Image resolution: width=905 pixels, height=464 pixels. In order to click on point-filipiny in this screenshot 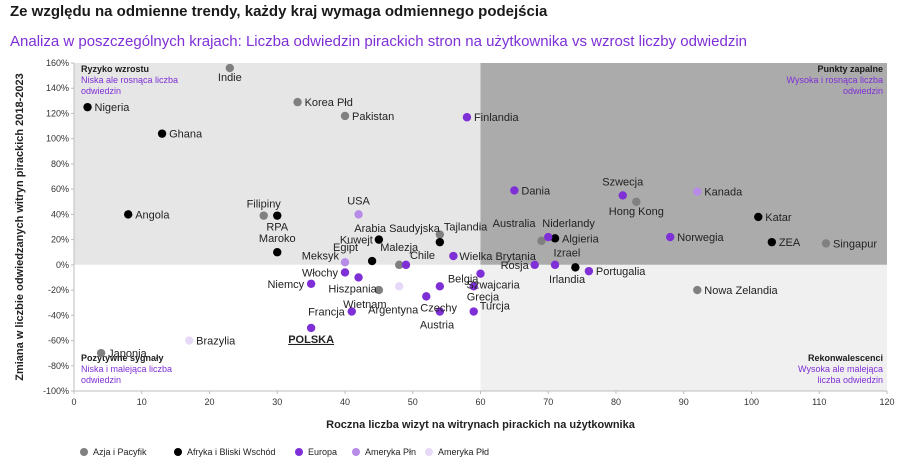, I will do `click(263, 215)`.